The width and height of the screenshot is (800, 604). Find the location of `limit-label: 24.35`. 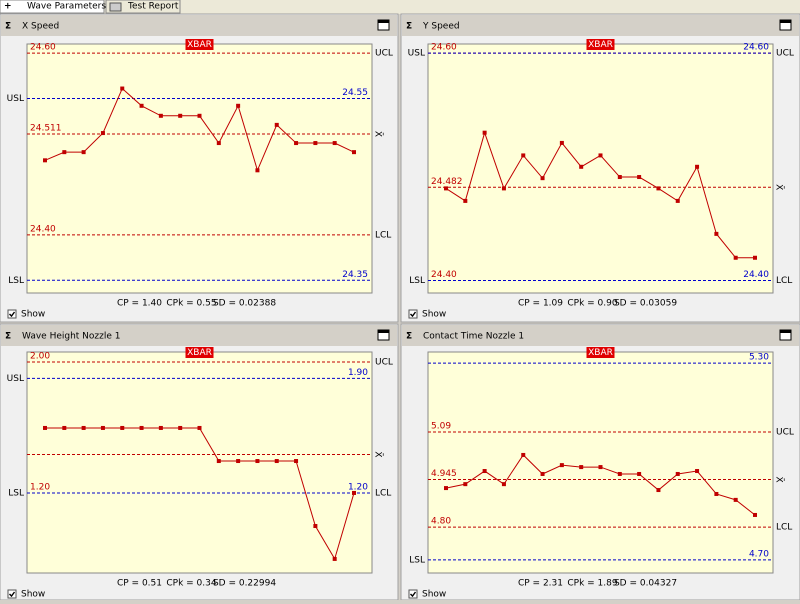

limit-label: 24.35 is located at coordinates (355, 275).